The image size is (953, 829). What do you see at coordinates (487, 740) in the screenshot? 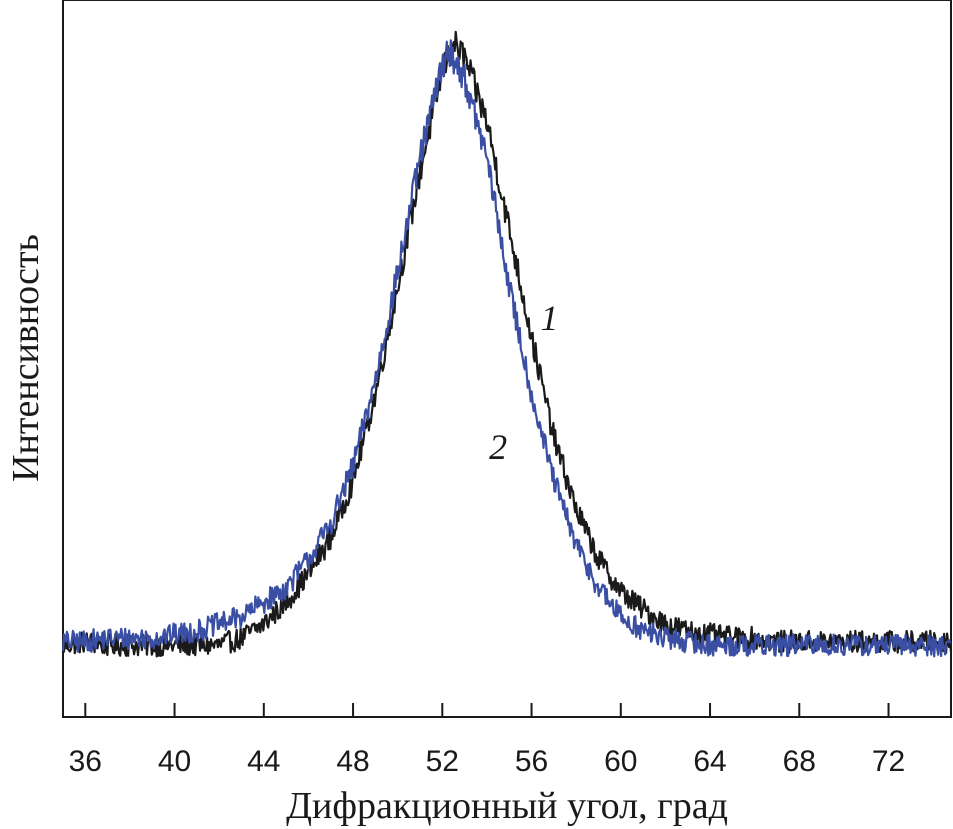
I see `x-ticks: 36 40 44 48 52 56 60 64 68 72` at bounding box center [487, 740].